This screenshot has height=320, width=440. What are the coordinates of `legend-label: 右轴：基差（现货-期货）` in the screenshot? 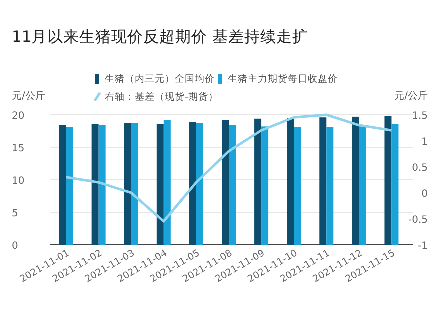 It's located at (161, 97).